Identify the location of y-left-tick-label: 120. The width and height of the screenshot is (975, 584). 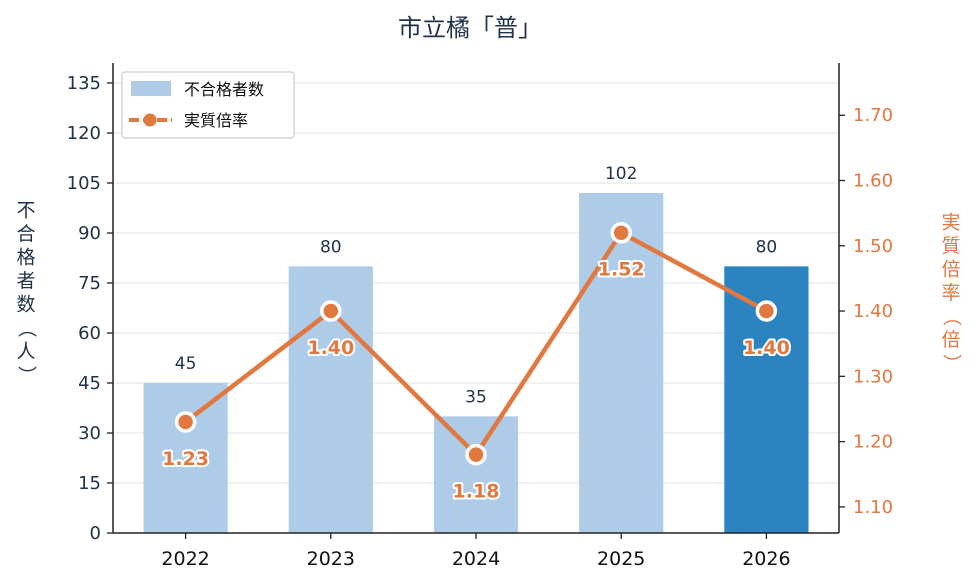
(84, 133).